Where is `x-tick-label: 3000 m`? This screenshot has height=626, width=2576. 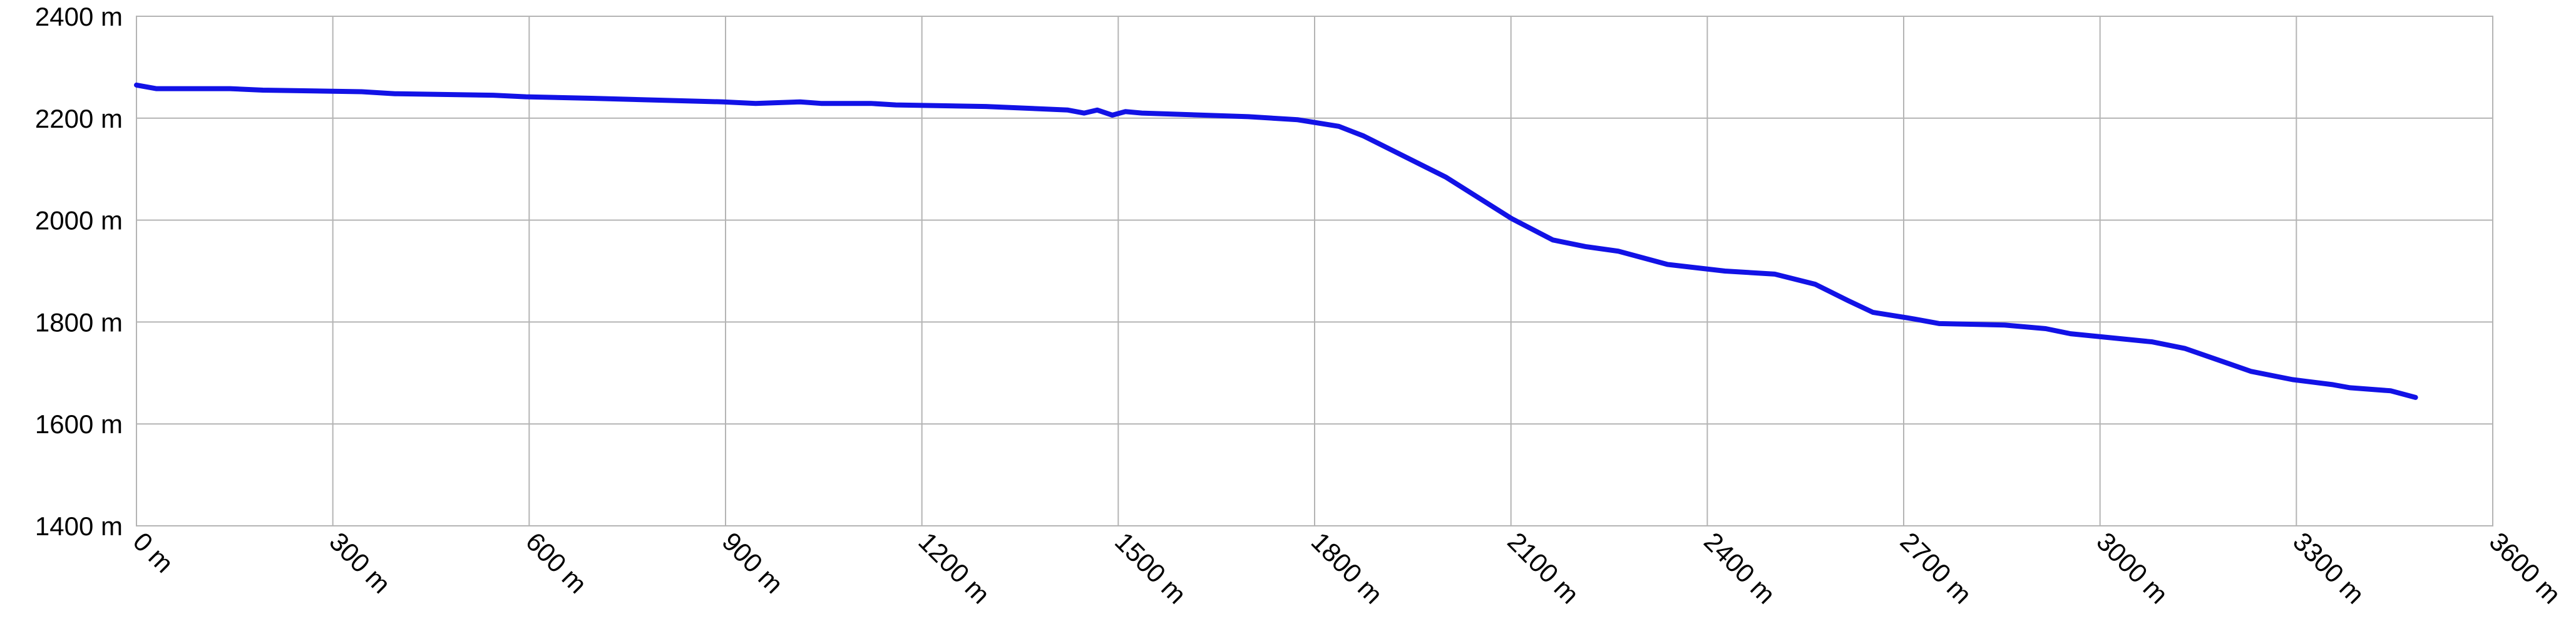
x-tick-label: 3000 m is located at coordinates (2132, 567).